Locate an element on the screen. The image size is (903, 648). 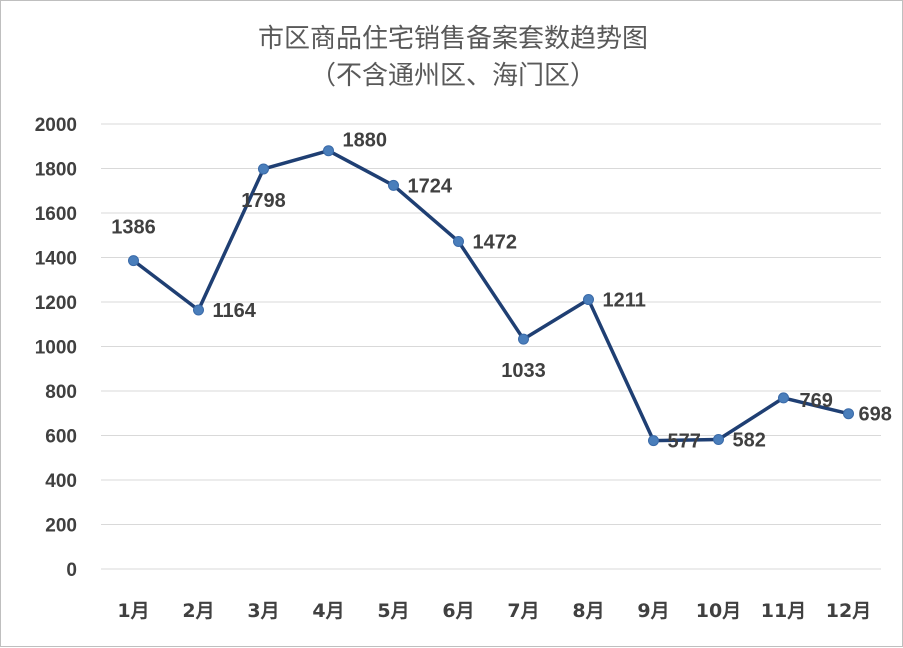
data-label: 1211 is located at coordinates (624, 301).